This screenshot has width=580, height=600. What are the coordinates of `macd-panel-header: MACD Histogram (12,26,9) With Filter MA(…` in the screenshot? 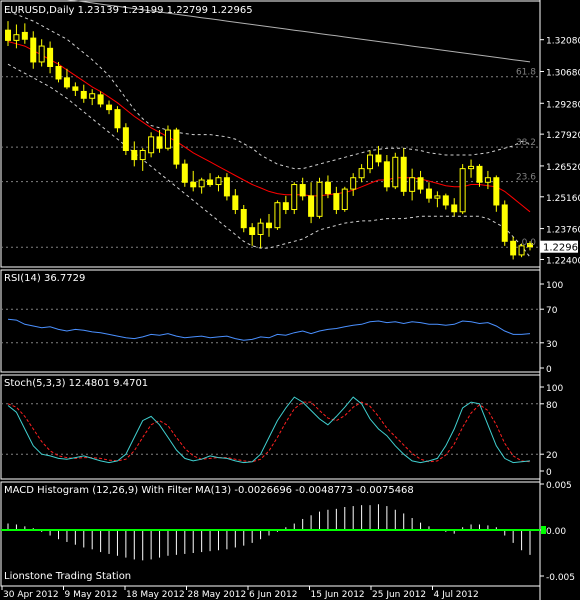 It's located at (209, 490).